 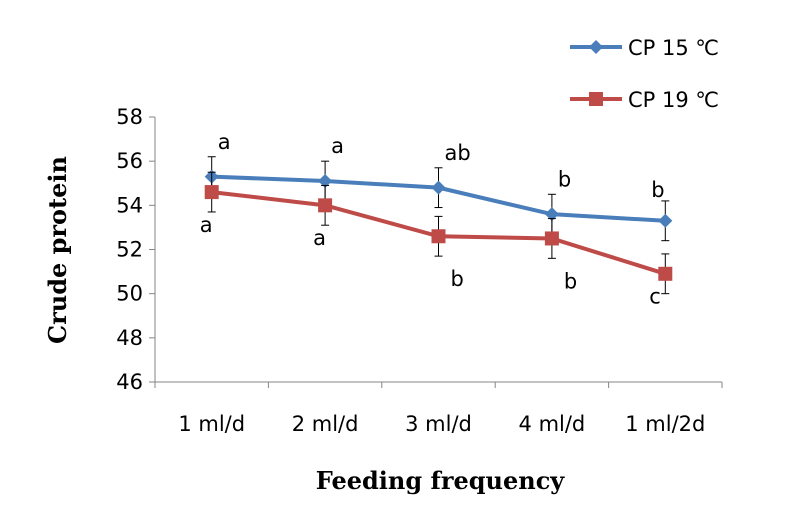 I want to click on y-axis-title: Crude protein, so click(x=57, y=250).